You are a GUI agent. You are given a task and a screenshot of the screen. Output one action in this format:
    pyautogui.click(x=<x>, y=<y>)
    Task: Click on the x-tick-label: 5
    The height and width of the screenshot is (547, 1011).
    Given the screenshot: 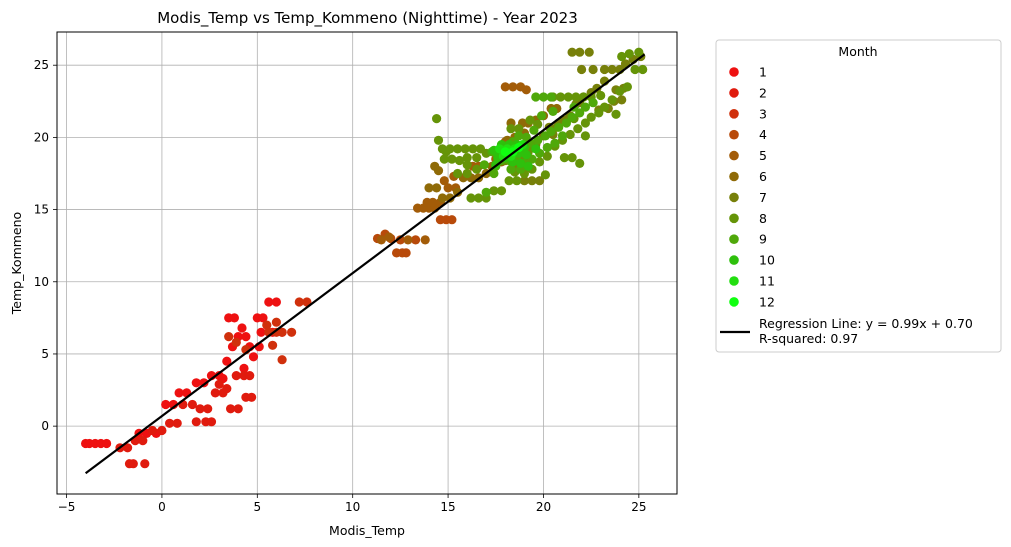 What is the action you would take?
    pyautogui.click(x=257, y=507)
    